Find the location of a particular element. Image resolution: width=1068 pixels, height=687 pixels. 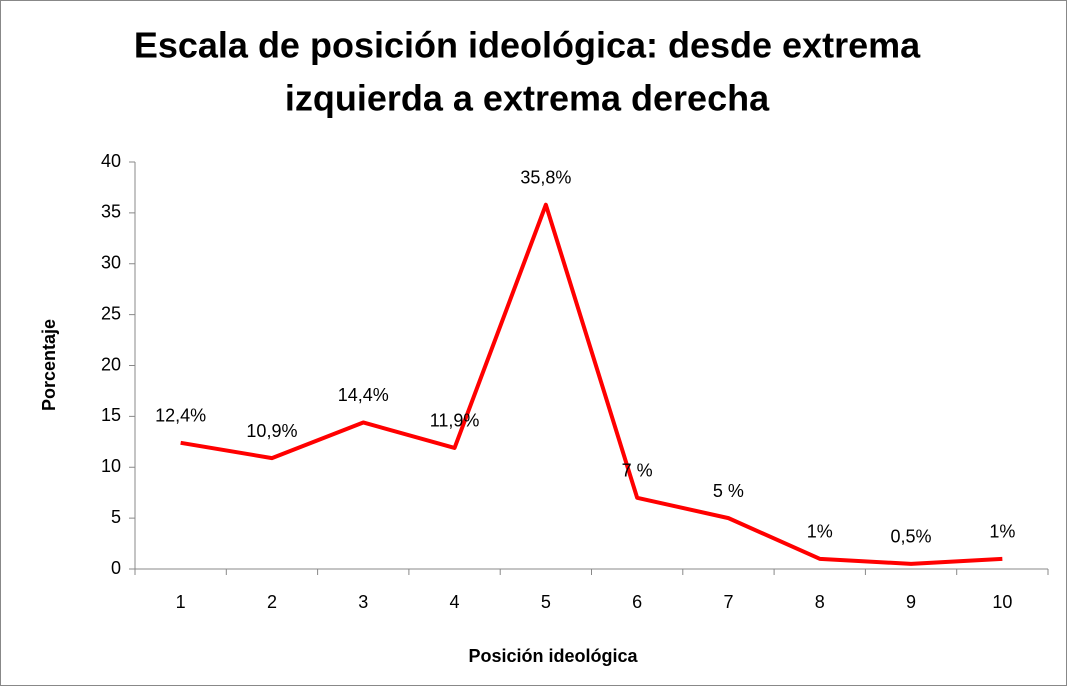

data-label: 10,9% is located at coordinates (271, 431).